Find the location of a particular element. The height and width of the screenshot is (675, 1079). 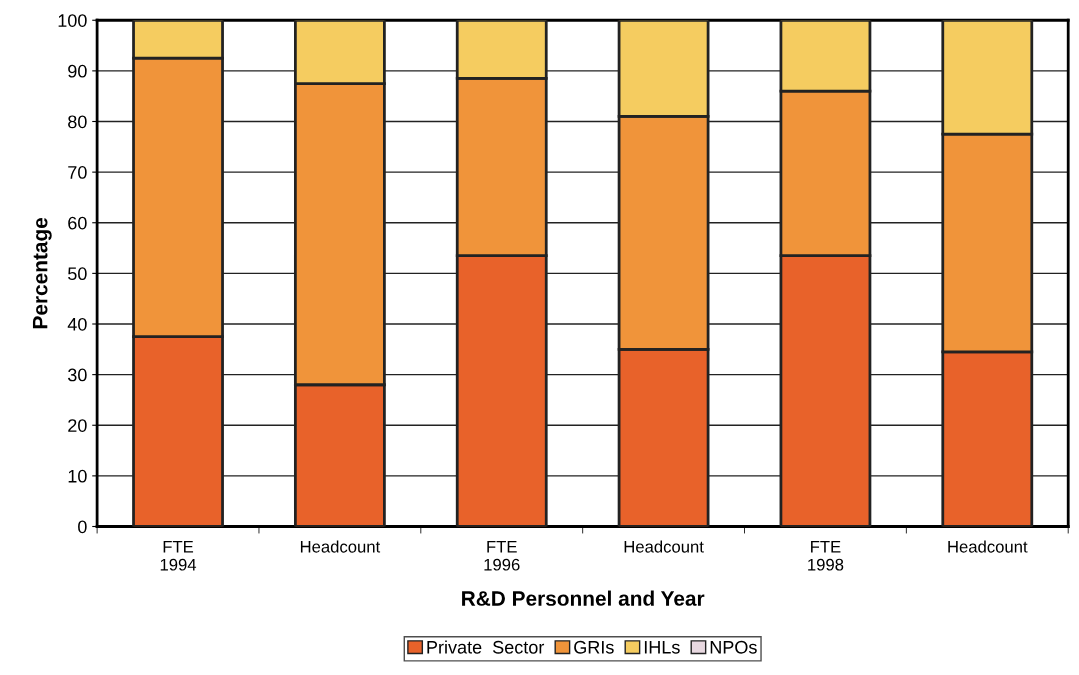

y-tick-label: 40 is located at coordinates (77, 324).